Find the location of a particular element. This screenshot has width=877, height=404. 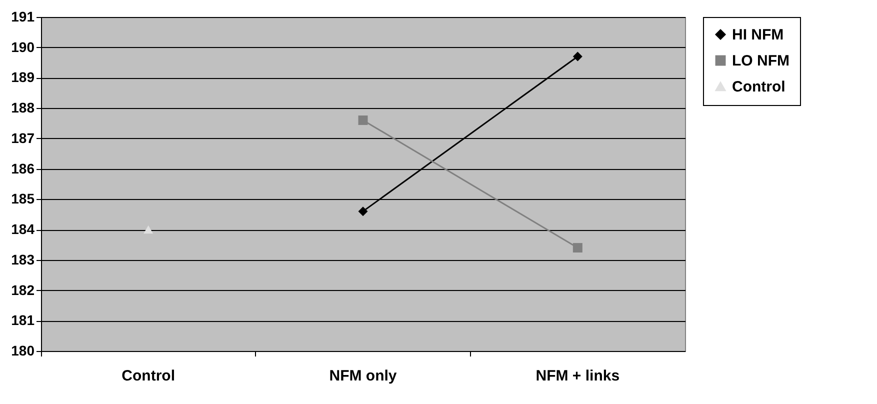

y-tick-label: 190 is located at coordinates (23, 46).